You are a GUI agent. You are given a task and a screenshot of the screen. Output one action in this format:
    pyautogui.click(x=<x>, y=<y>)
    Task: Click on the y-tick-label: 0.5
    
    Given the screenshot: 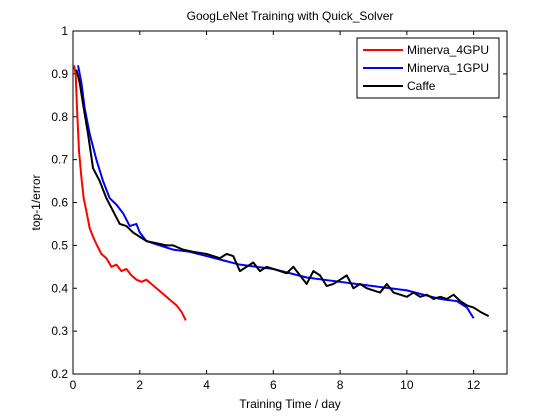 What is the action you would take?
    pyautogui.click(x=59, y=245)
    